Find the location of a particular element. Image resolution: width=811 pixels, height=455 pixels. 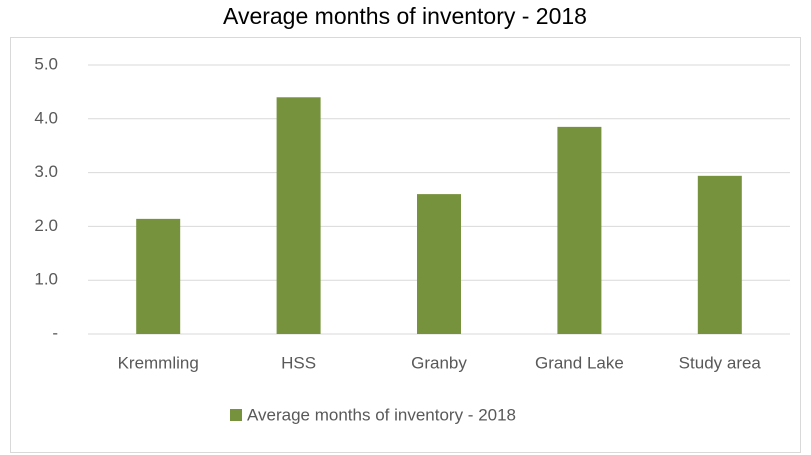

y-tick-label: 5.0 is located at coordinates (46, 63).